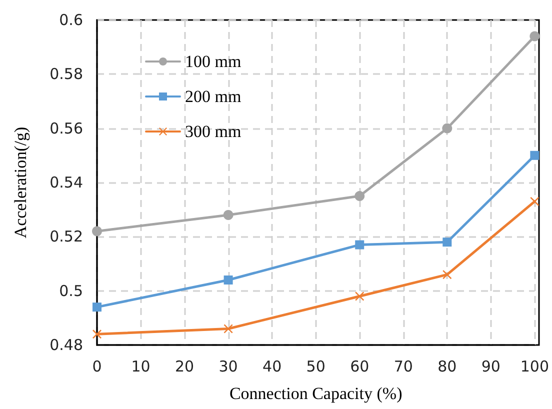 Image resolution: width=552 pixels, height=409 pixels. I want to click on y-tick-label: 0.56, so click(66, 128).